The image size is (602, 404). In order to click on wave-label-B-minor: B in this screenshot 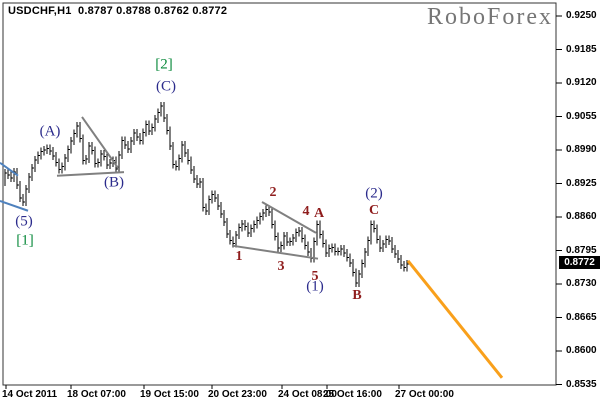, I will do `click(357, 295)`.